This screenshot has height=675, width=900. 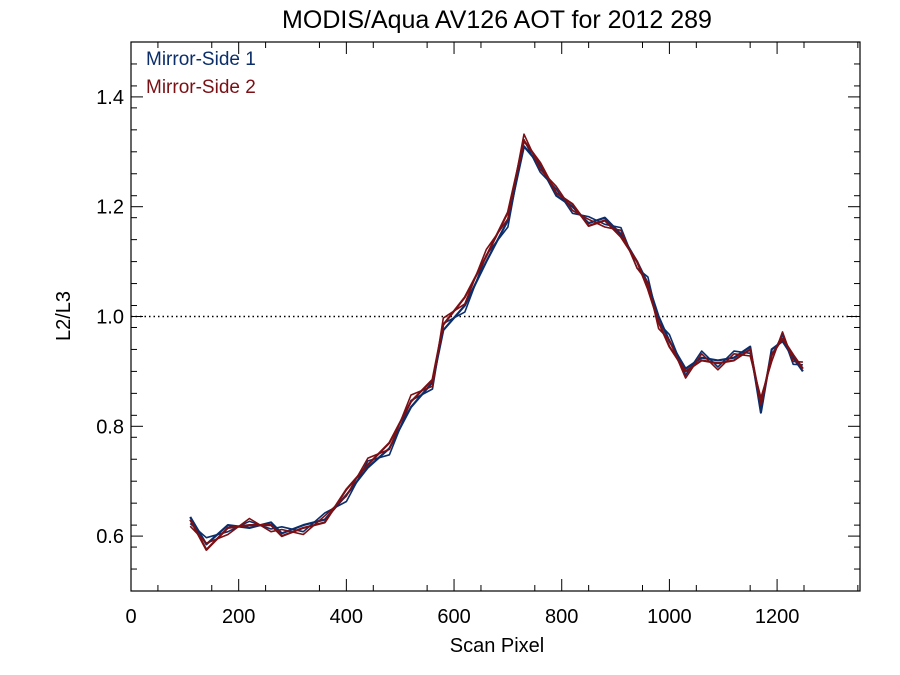 I want to click on y-tick-label: 1.0, so click(x=110, y=318).